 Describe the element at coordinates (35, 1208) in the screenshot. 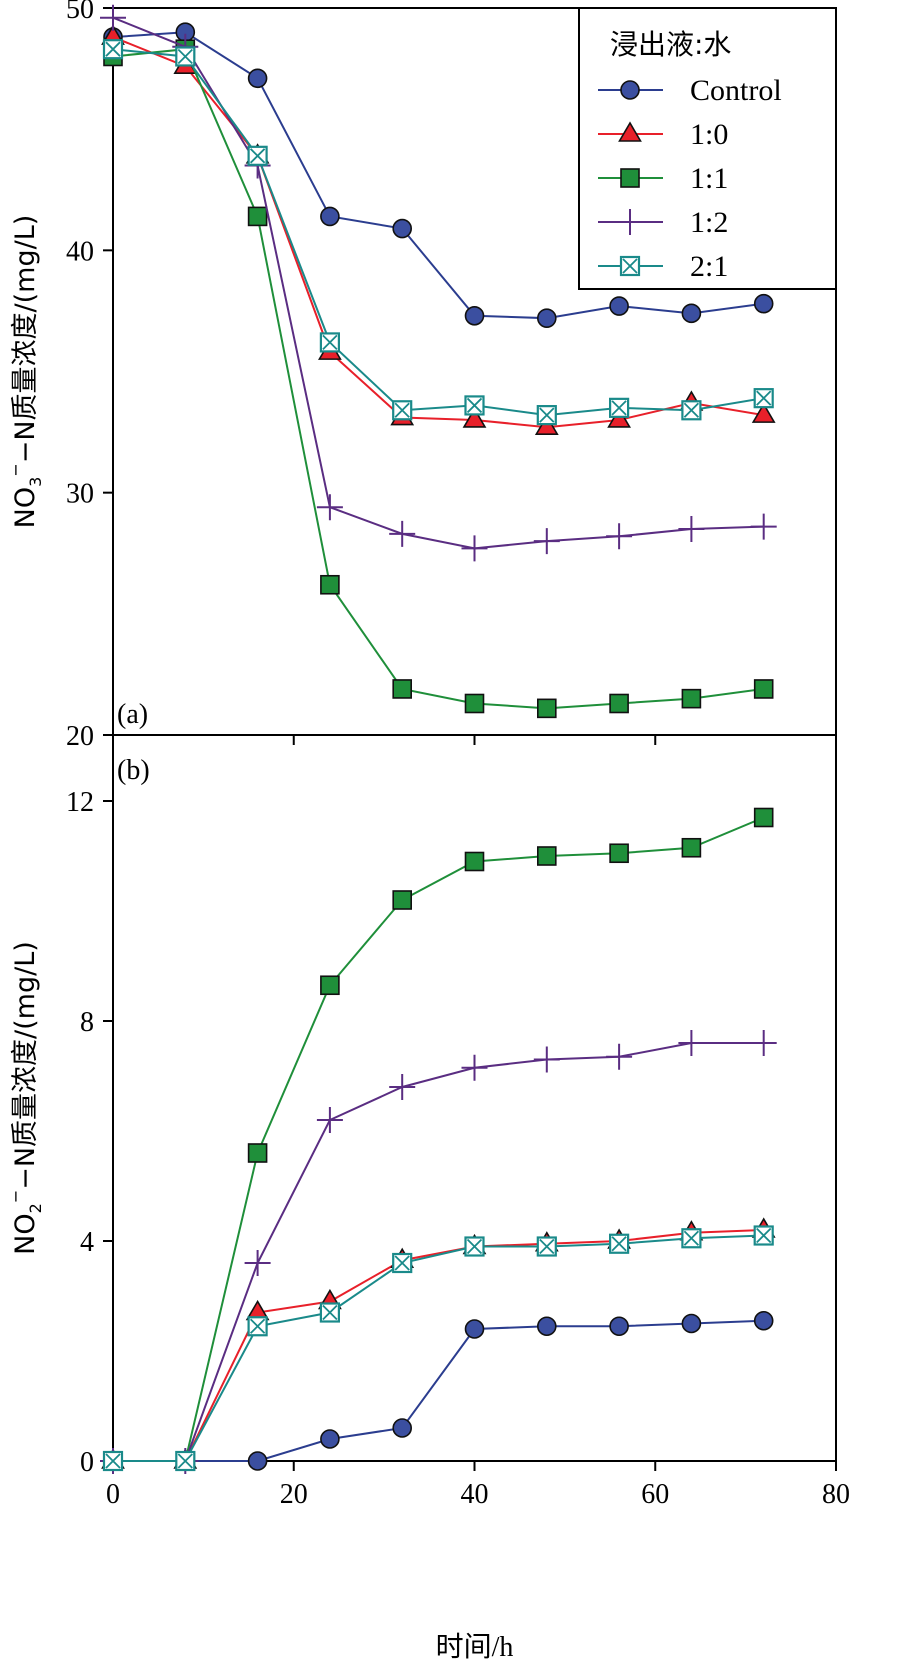

I see `y-axis-label-sub: 2` at that location.